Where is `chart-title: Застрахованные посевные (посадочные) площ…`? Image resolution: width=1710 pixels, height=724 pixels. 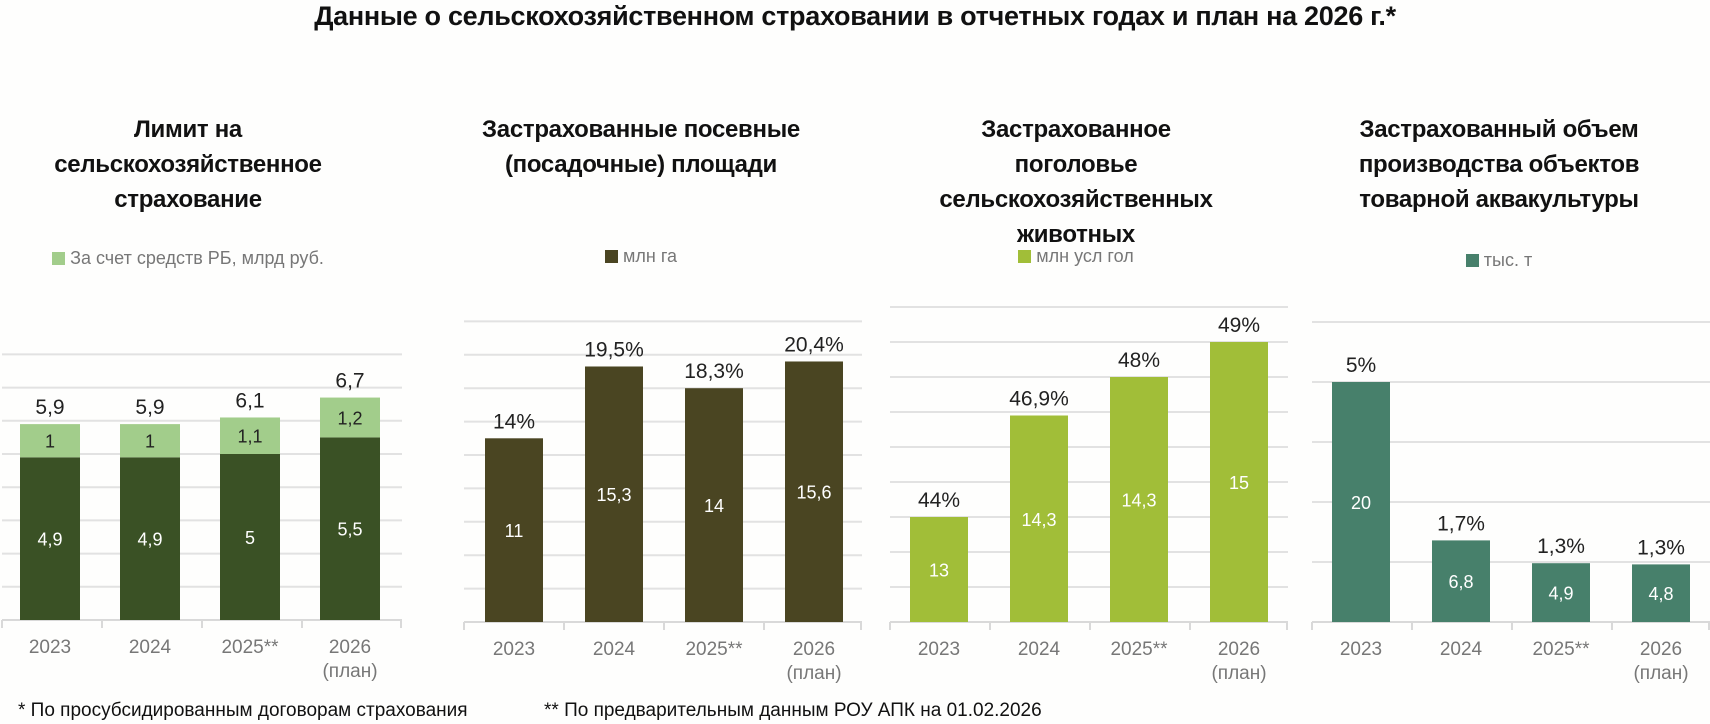 chart-title: Застрахованные посевные (посадочные) площ… is located at coordinates (641, 147).